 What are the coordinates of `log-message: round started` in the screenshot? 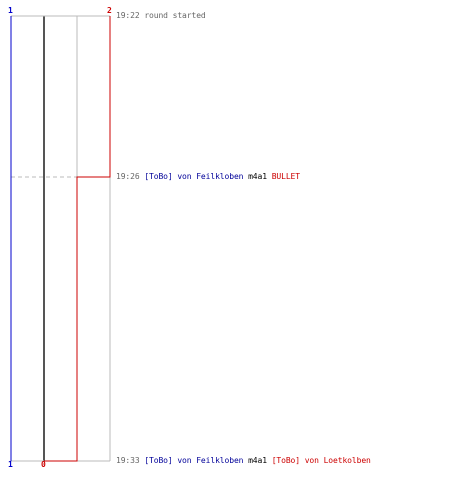 It's located at (175, 15).